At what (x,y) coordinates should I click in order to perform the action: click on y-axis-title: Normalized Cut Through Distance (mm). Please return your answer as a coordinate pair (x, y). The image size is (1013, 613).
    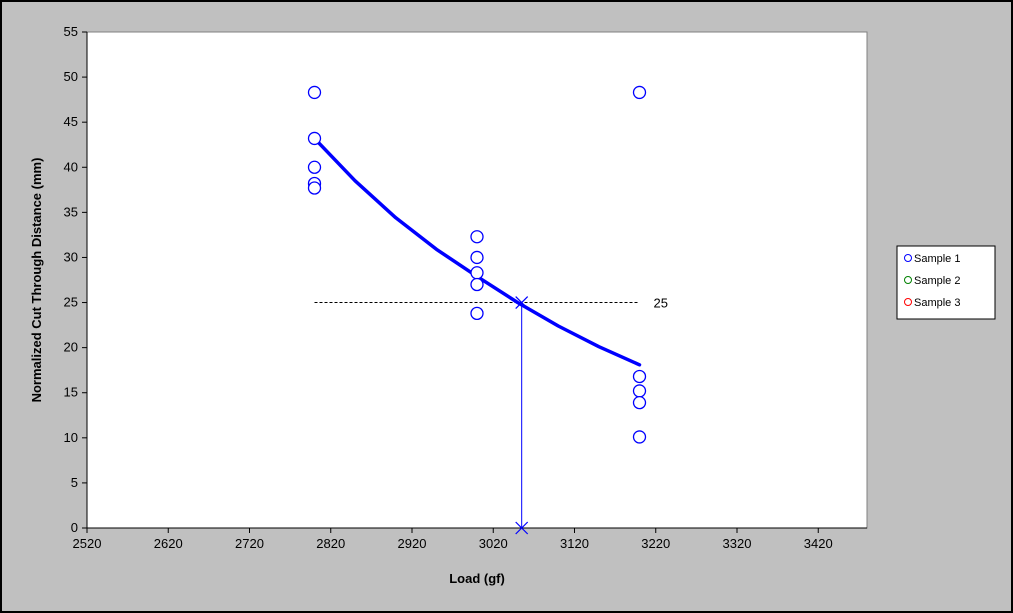
    Looking at the image, I should click on (36, 280).